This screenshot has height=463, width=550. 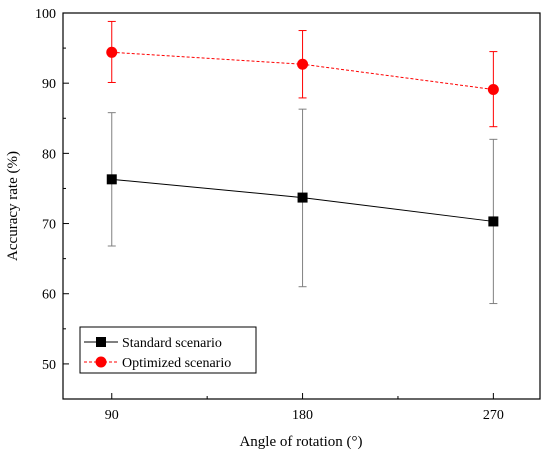 What do you see at coordinates (300, 442) in the screenshot?
I see `x-axis-title: Angle of rotation (°)` at bounding box center [300, 442].